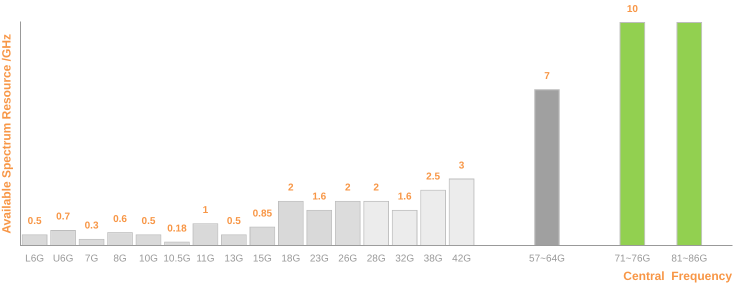 The height and width of the screenshot is (288, 738). I want to click on x-tick-label: 13G, so click(234, 258).